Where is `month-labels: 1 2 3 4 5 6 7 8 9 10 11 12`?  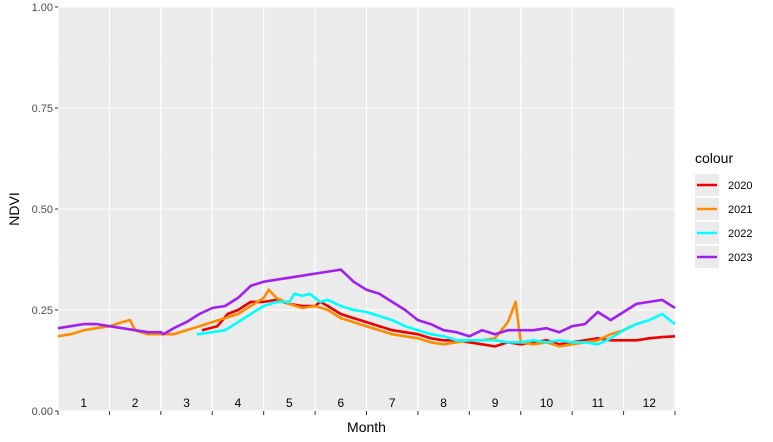
month-labels: 1 2 3 4 5 6 7 8 9 10 11 12 is located at coordinates (368, 403).